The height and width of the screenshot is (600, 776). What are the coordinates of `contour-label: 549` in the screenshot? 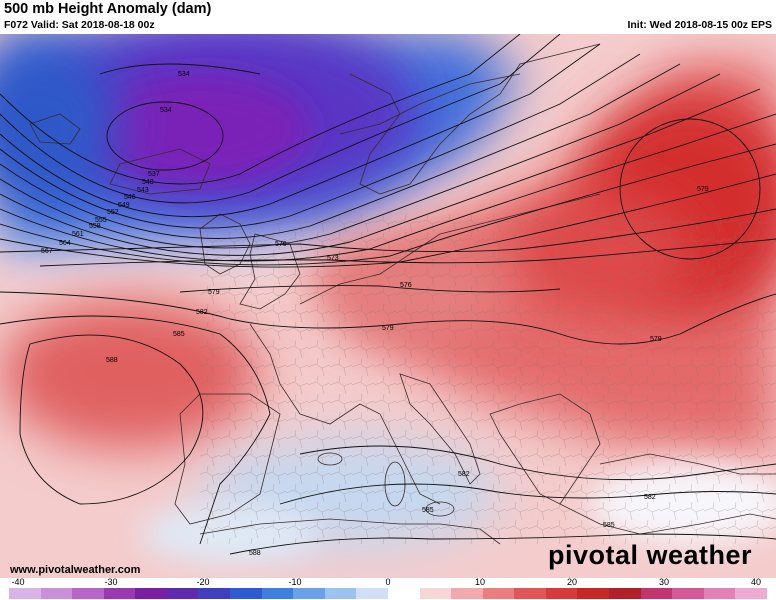 It's located at (124, 205).